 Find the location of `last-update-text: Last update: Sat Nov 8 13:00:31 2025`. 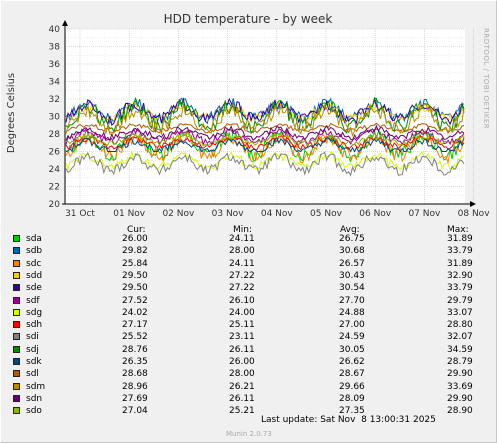

last-update-text: Last update: Sat Nov 8 13:00:31 2025 is located at coordinates (348, 420).